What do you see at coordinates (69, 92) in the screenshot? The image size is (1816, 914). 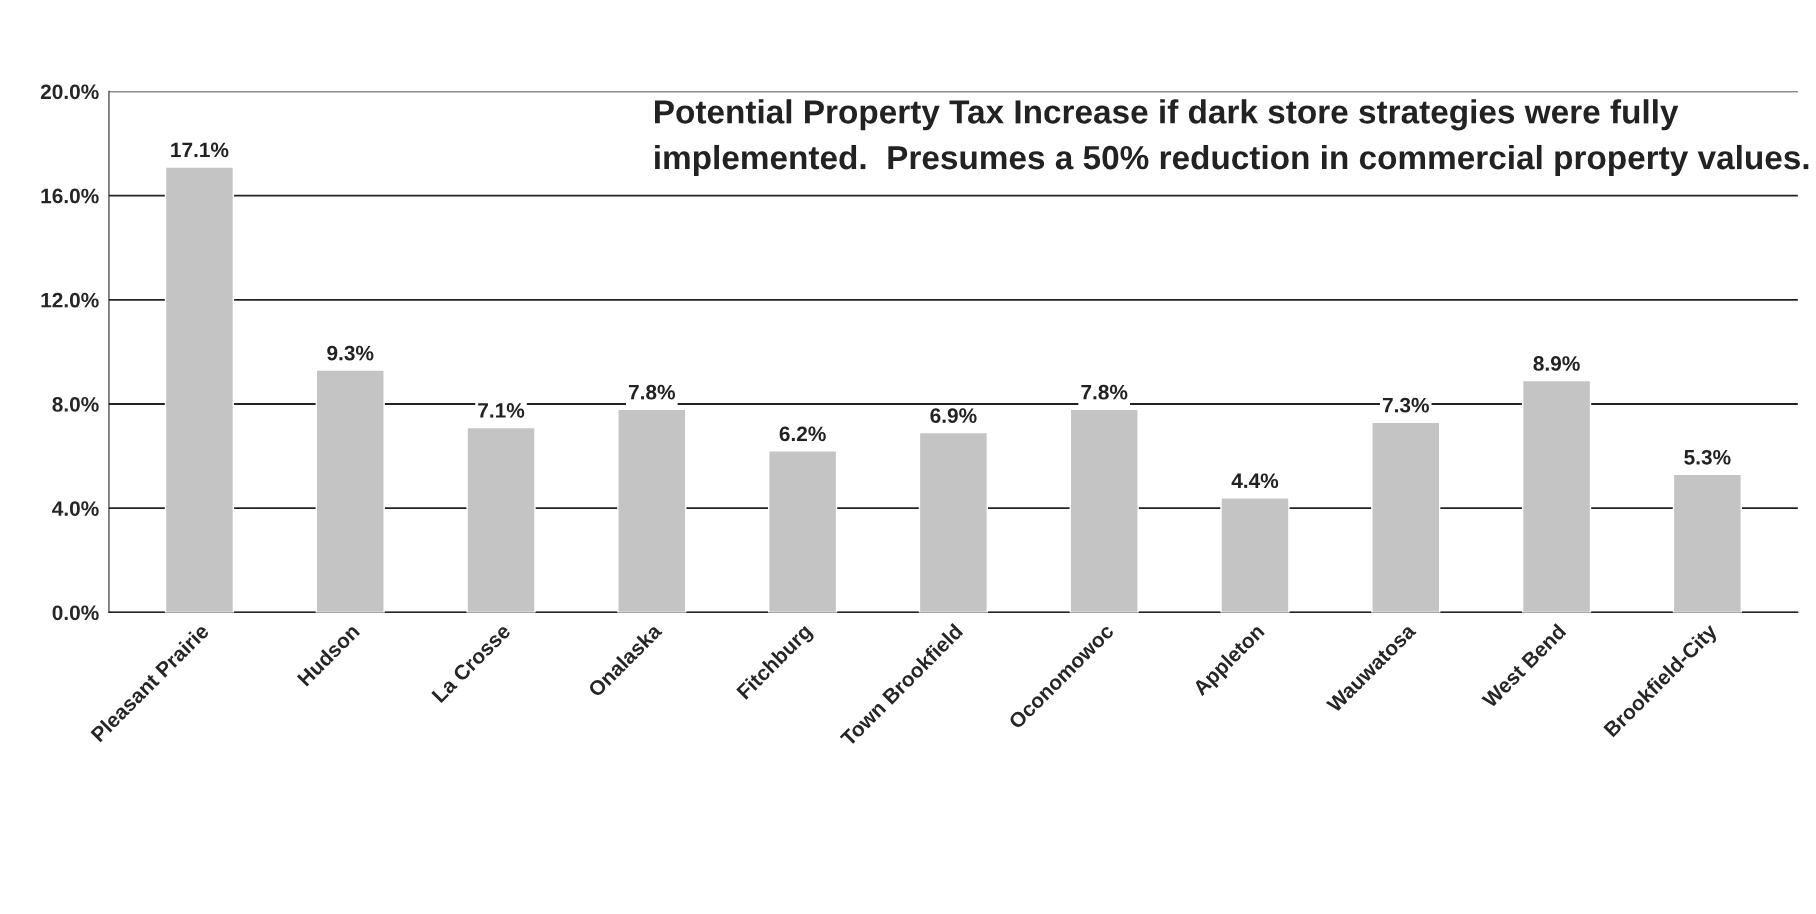 I see `y-tick-label: 20.0%` at bounding box center [69, 92].